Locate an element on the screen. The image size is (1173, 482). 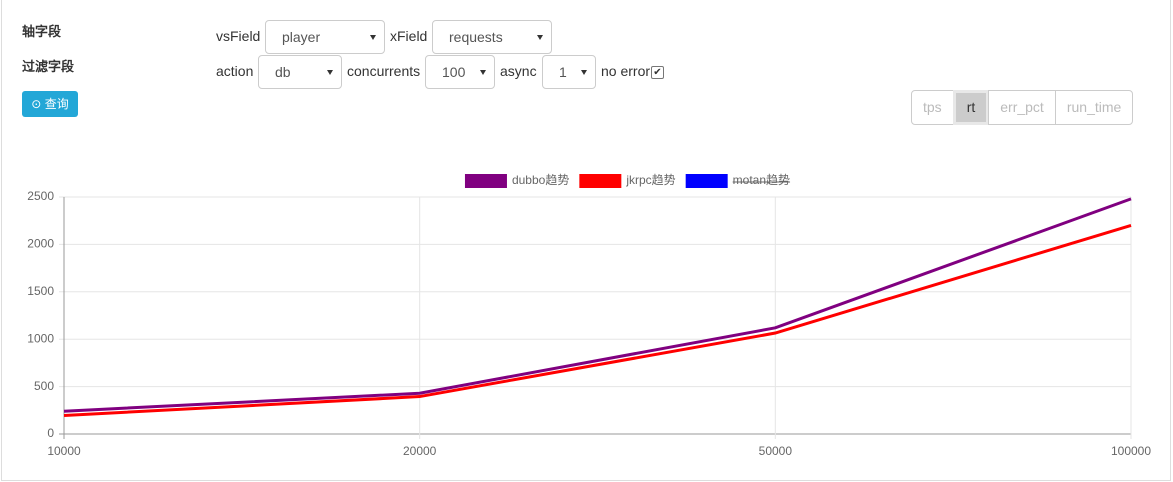
y-tick-label: 1000 is located at coordinates (40, 338).